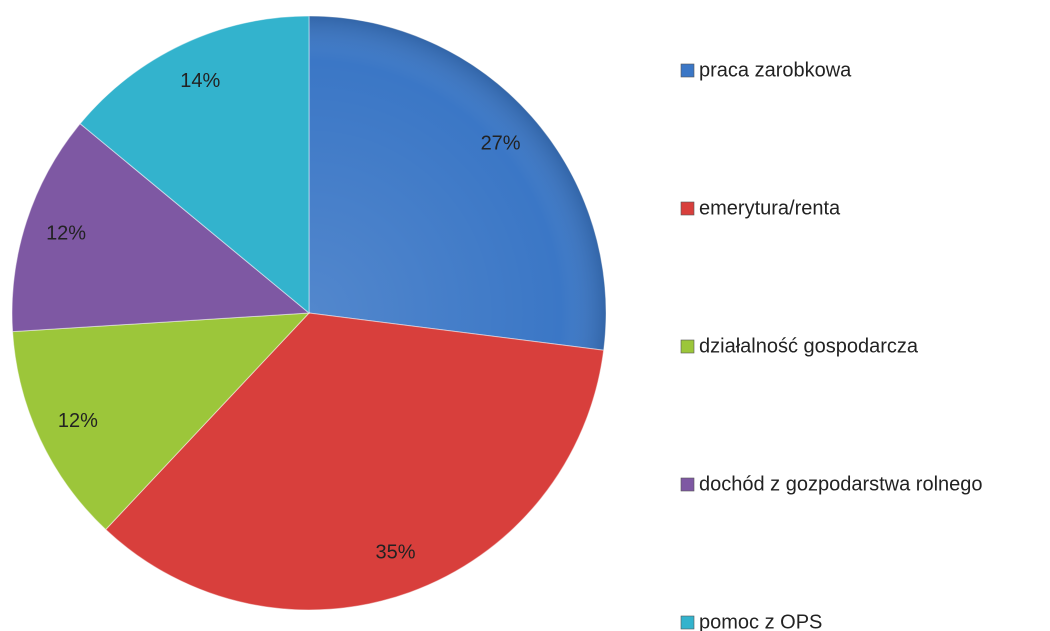 Image resolution: width=1050 pixels, height=631 pixels. Describe the element at coordinates (775, 70) in the screenshot. I see `legend-label: praca zarobkowa` at that location.